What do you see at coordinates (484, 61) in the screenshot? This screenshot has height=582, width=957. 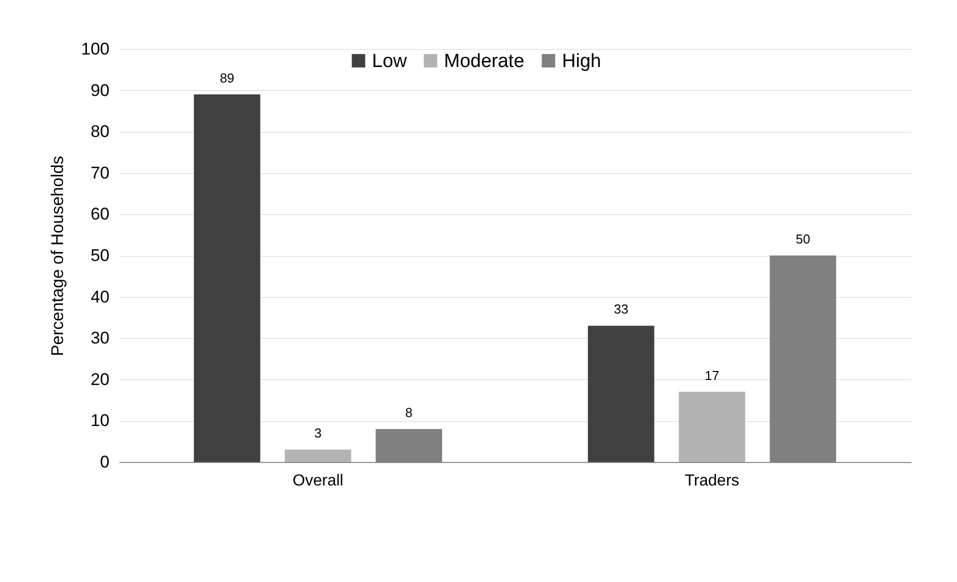 I see `legend-label: Moderate` at bounding box center [484, 61].